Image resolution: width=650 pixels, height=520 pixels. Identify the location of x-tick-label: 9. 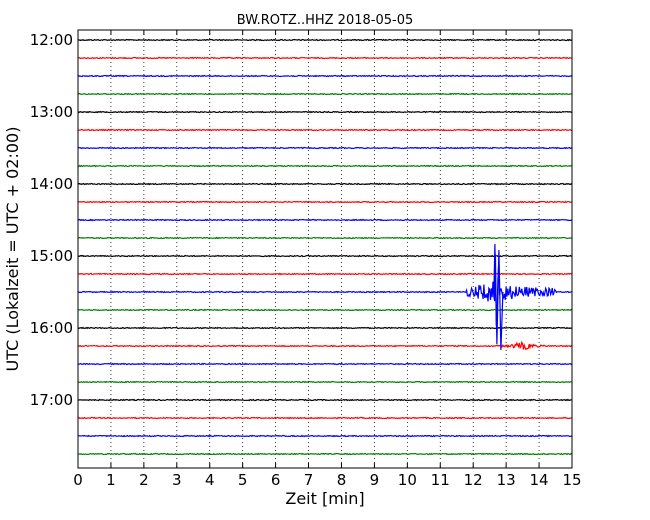
(375, 480).